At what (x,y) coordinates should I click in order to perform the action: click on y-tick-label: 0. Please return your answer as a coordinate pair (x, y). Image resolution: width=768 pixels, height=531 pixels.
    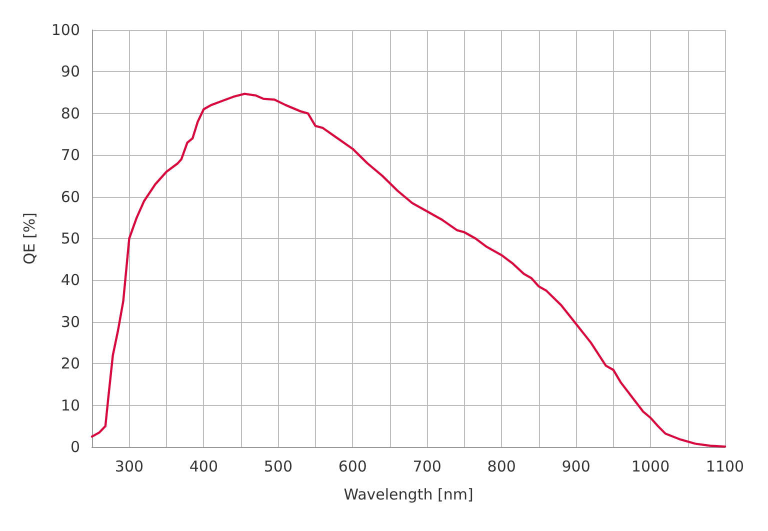
    Looking at the image, I should click on (75, 447).